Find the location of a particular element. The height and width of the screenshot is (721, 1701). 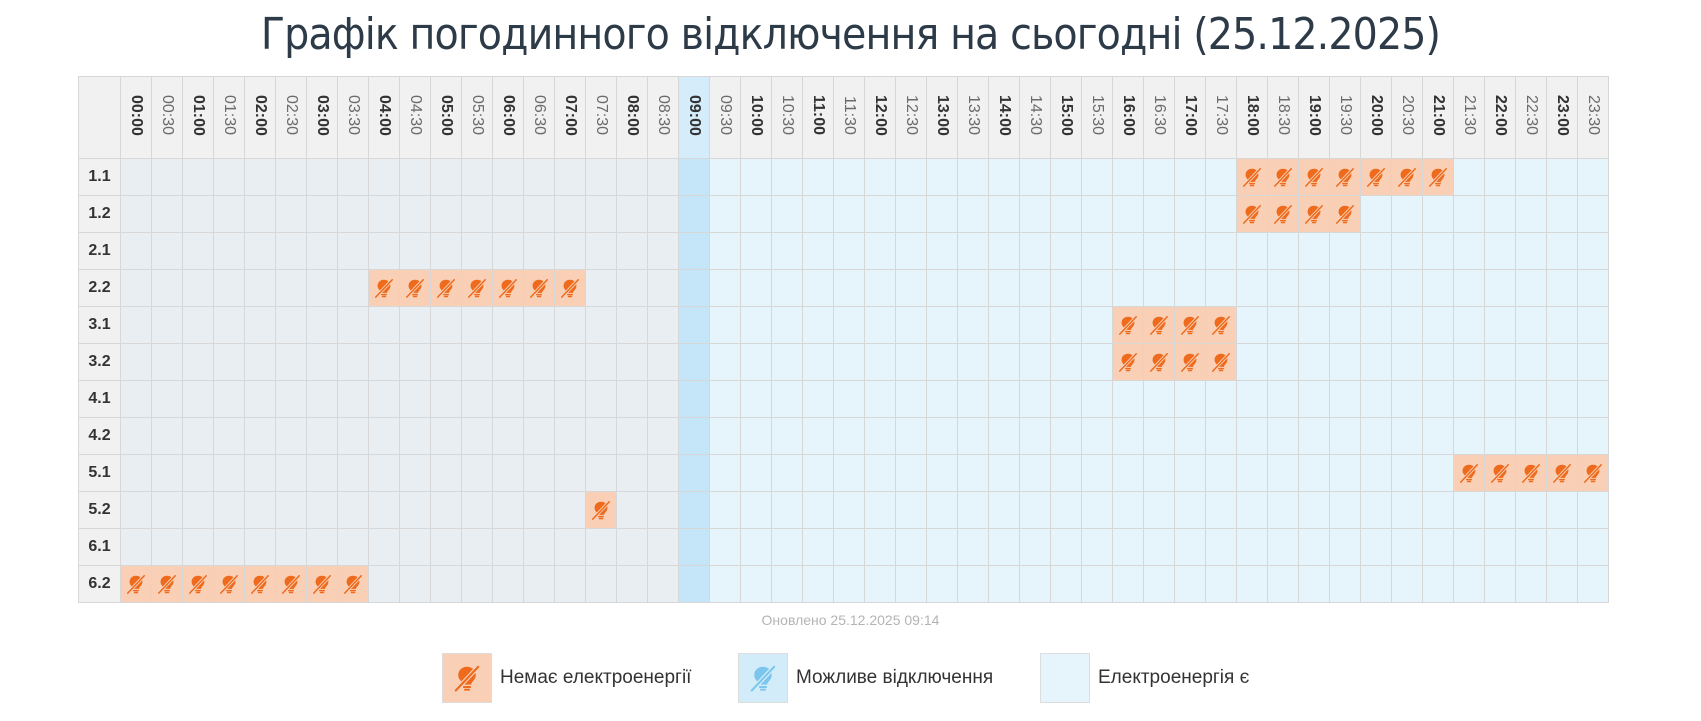

group-row: 3.2 is located at coordinates (843, 362).